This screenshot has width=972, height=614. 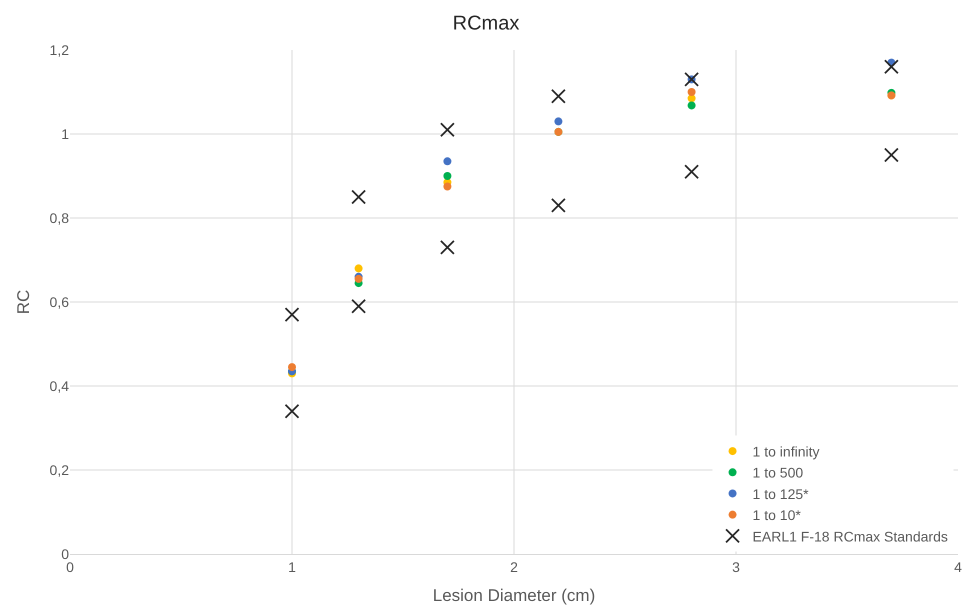 What do you see at coordinates (781, 494) in the screenshot?
I see `legend-label: 1 to 125*` at bounding box center [781, 494].